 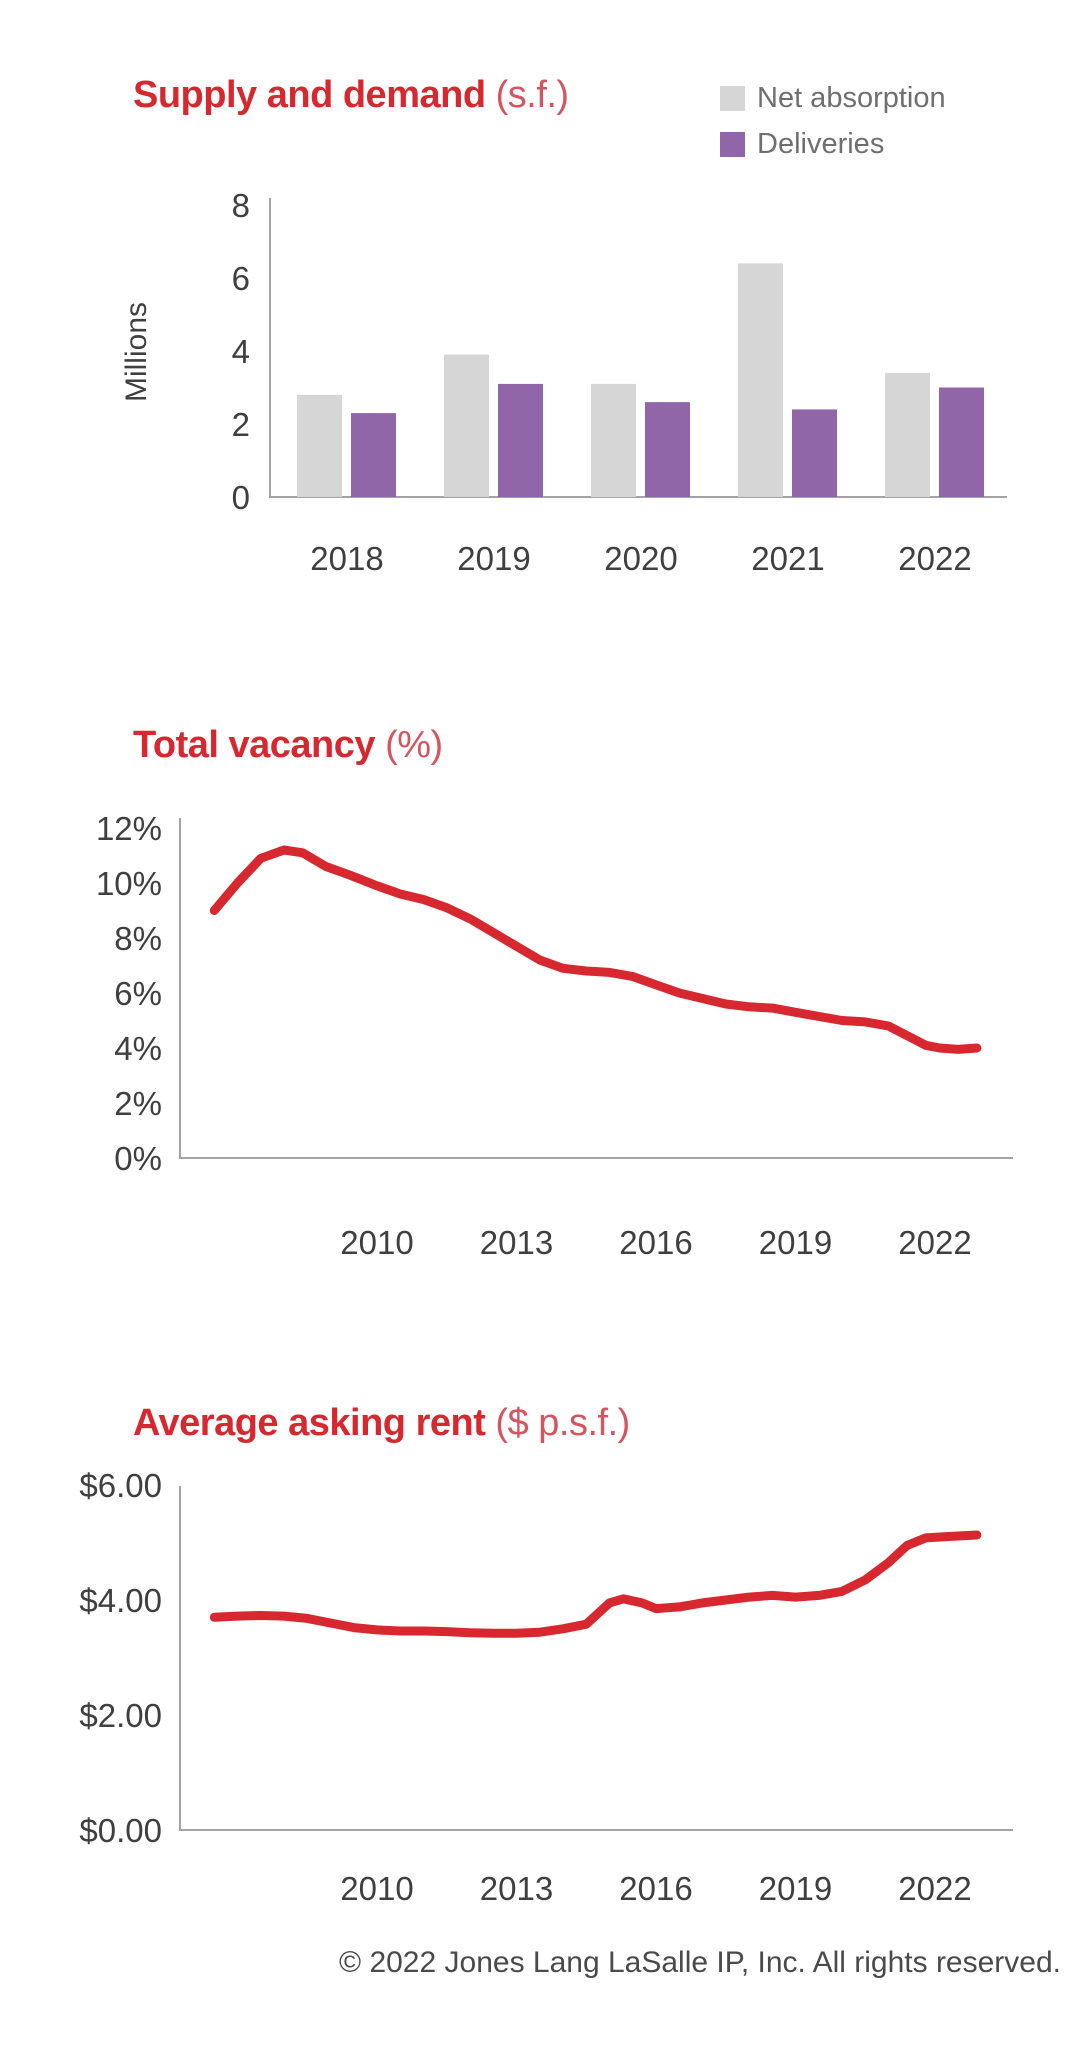 What do you see at coordinates (241, 424) in the screenshot?
I see `y-tick-label: 2` at bounding box center [241, 424].